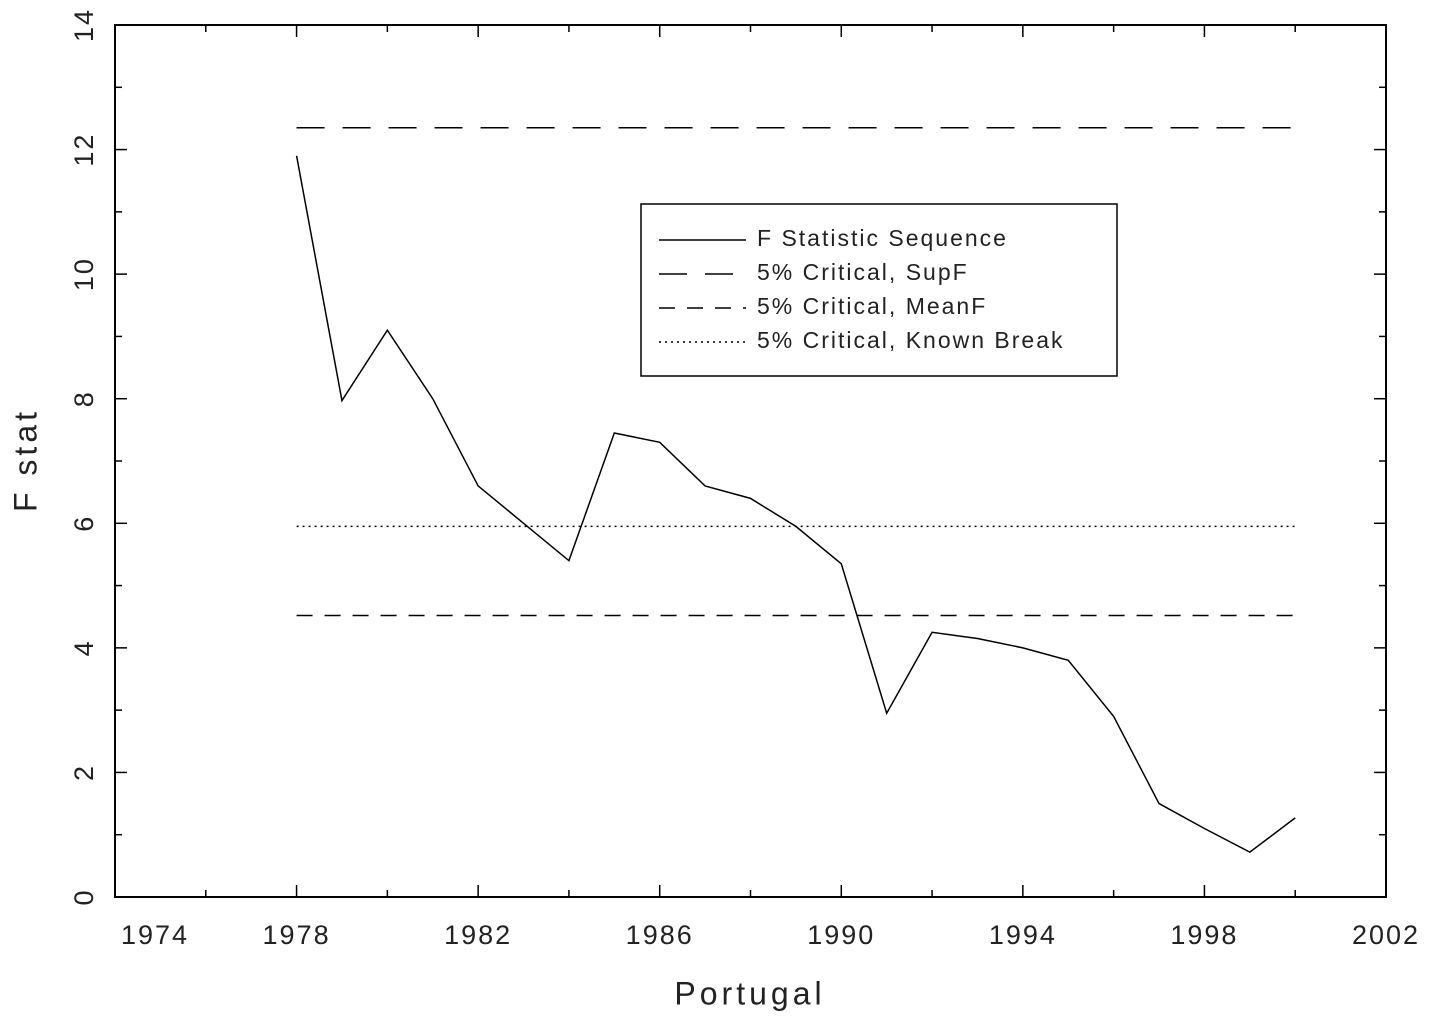 This screenshot has width=1446, height=1021. Describe the element at coordinates (872, 306) in the screenshot. I see `legend-label: 5% Critical, MeanF` at that location.